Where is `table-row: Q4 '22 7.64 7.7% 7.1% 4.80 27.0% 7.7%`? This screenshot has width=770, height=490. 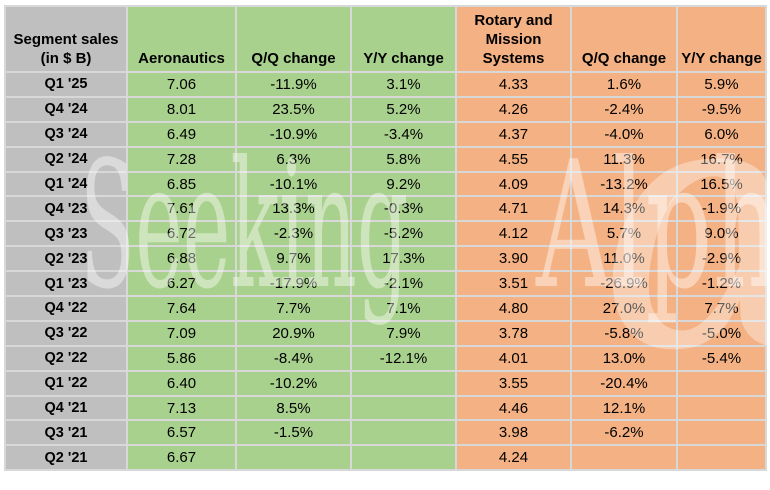 table-row: Q4 '22 7.64 7.7% 7.1% 4.80 27.0% 7.7% is located at coordinates (385, 308).